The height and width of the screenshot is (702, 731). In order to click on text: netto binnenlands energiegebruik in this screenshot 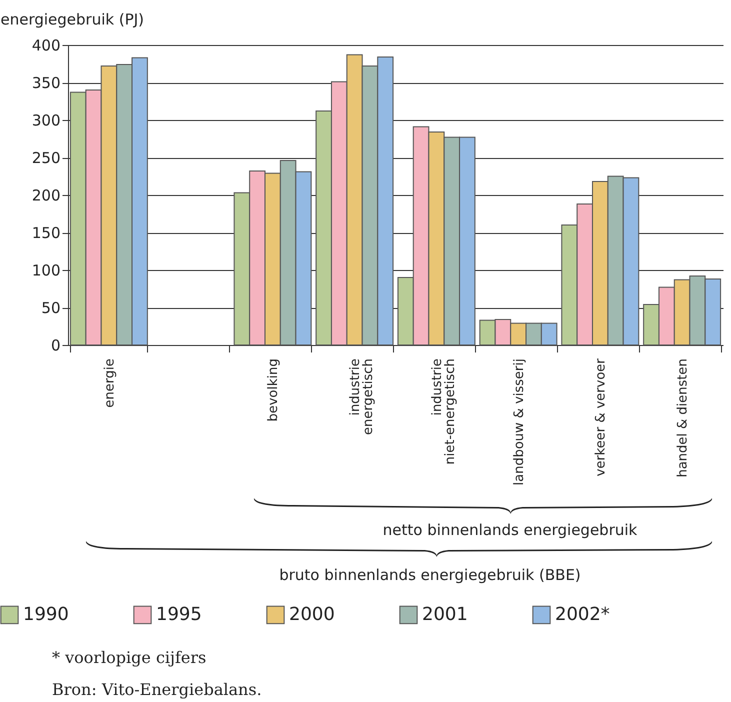, I will do `click(510, 530)`.